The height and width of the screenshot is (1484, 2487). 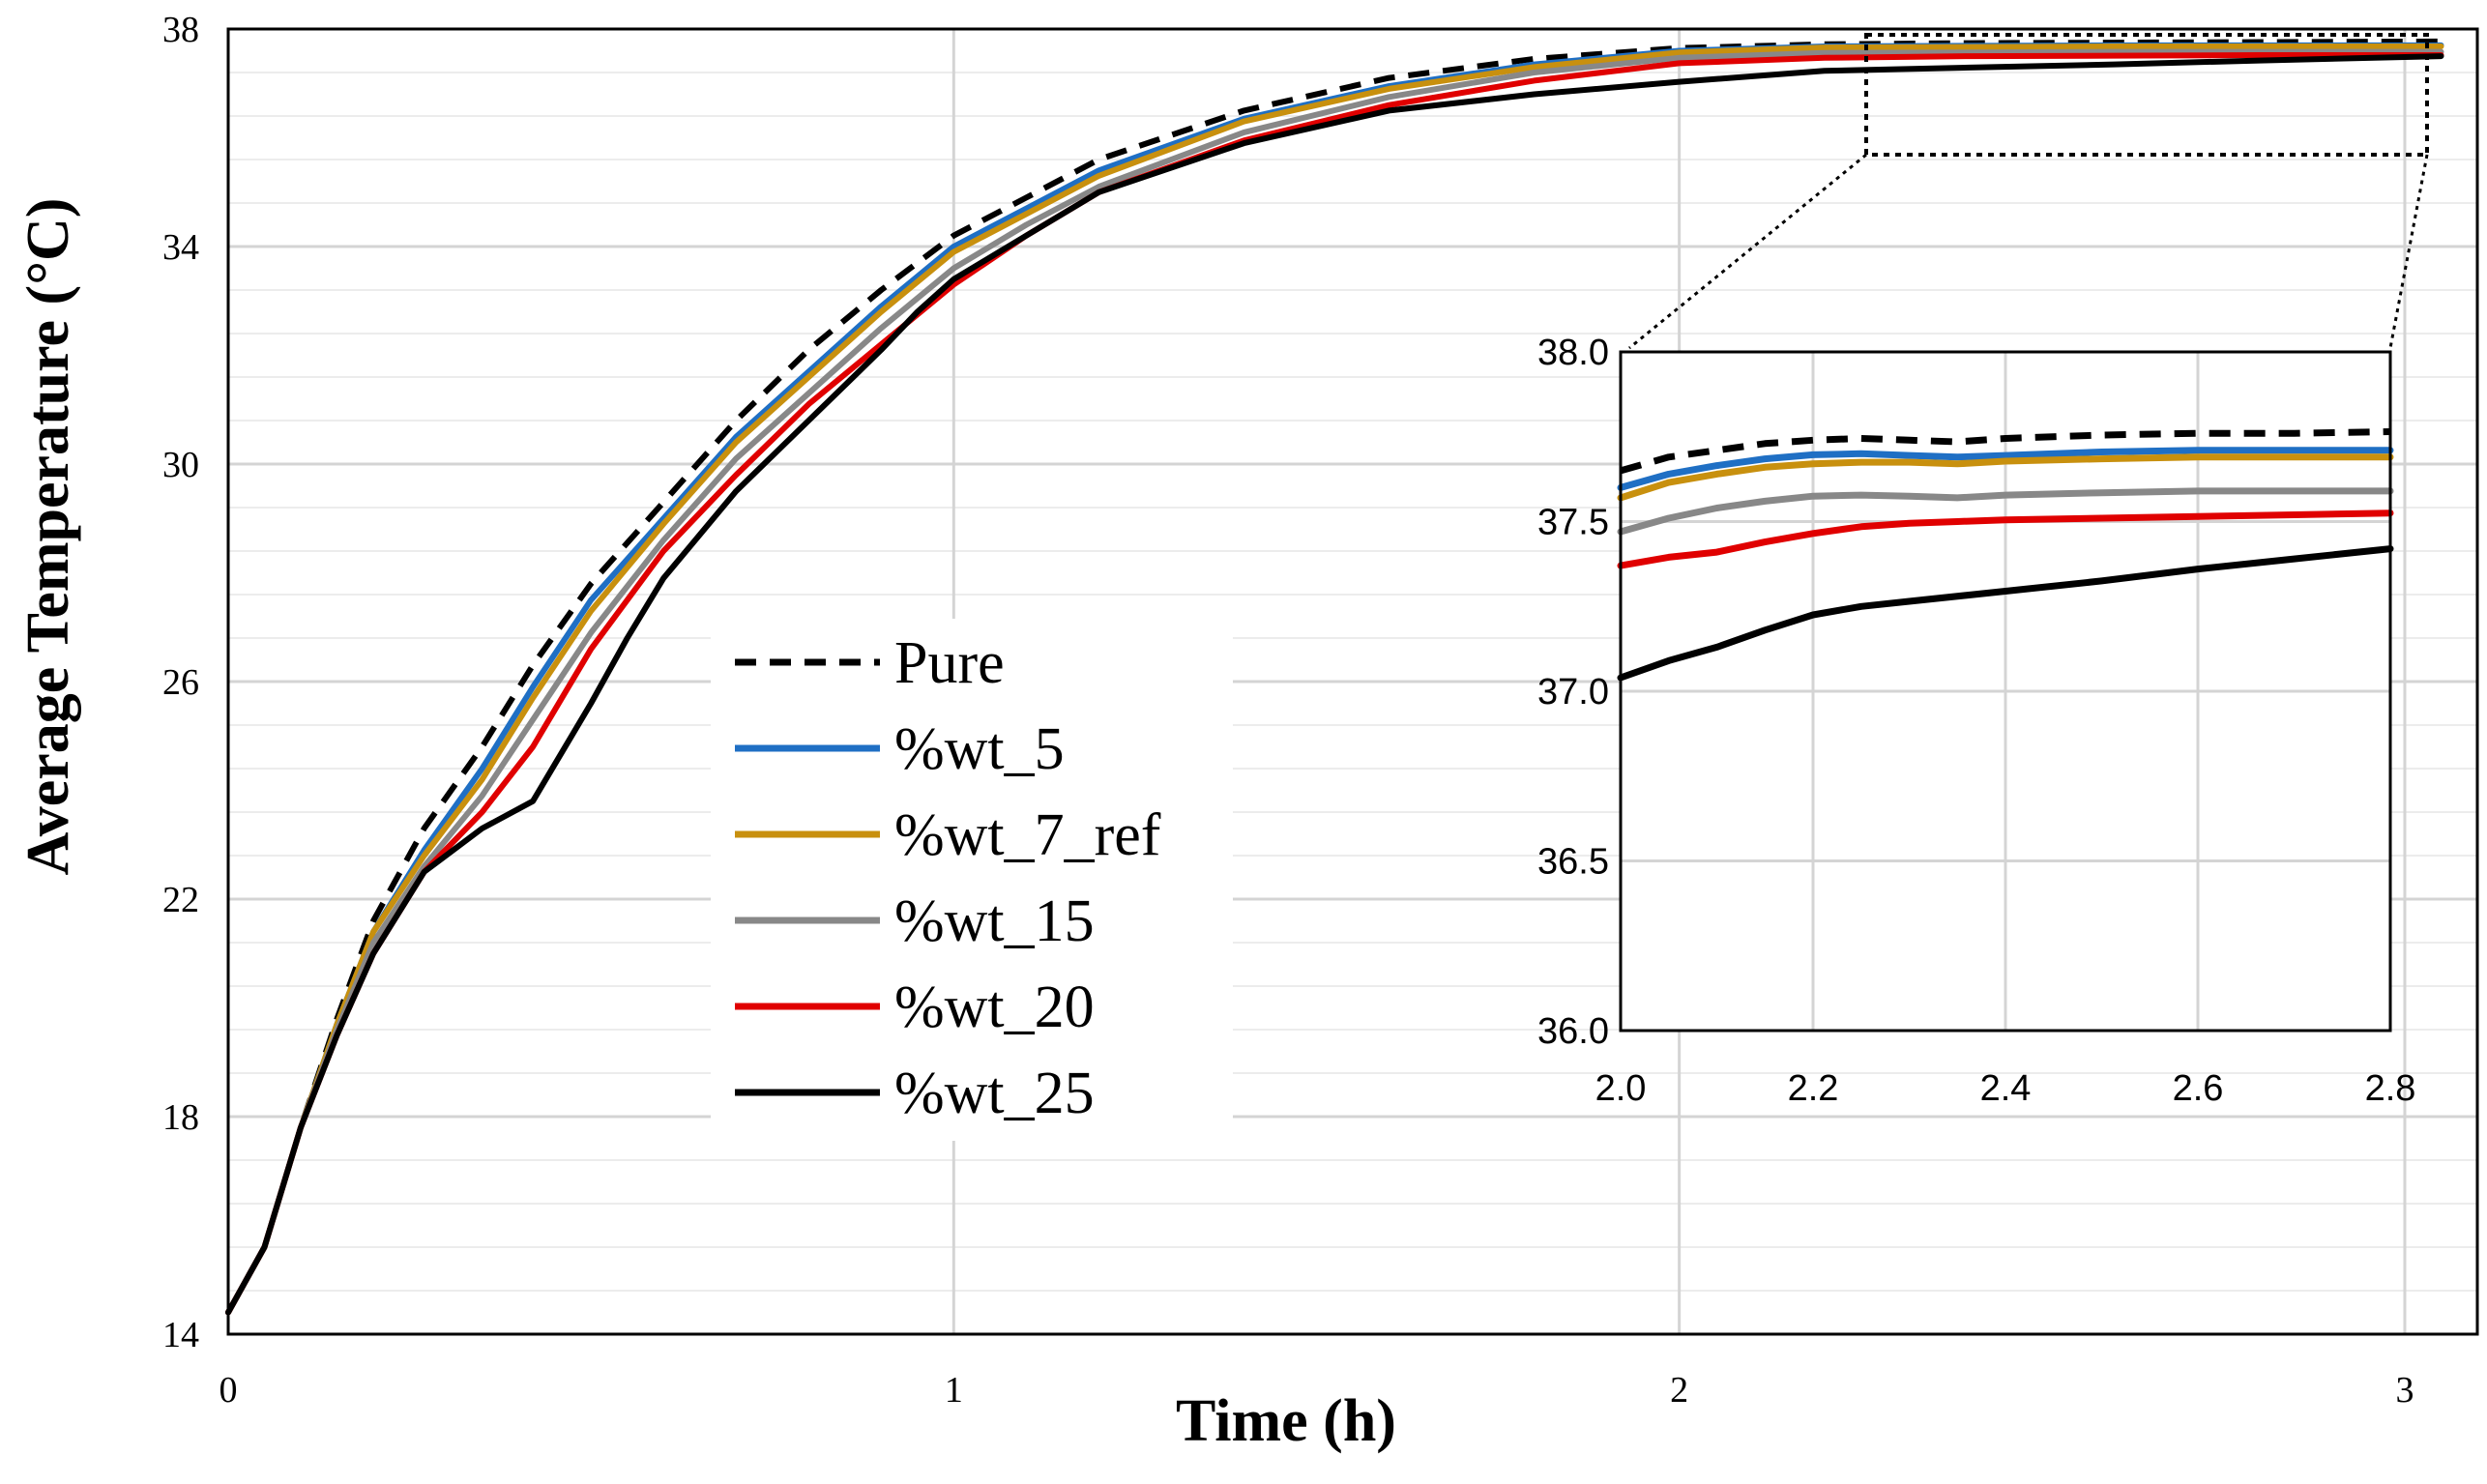 I want to click on inset-y-tick-label: 36.5, so click(x=1573, y=863).